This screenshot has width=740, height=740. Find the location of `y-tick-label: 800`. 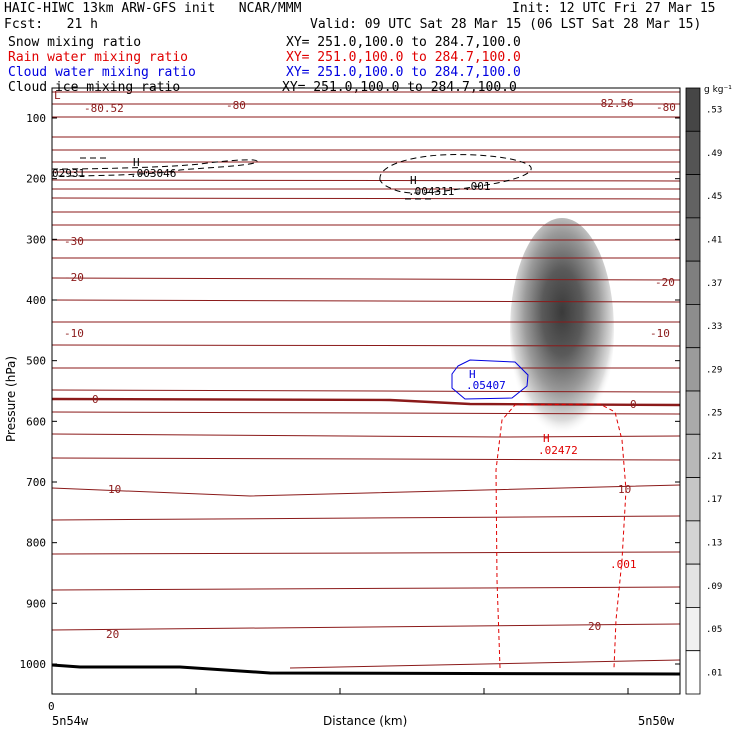

y-tick-label: 800 is located at coordinates (36, 543).